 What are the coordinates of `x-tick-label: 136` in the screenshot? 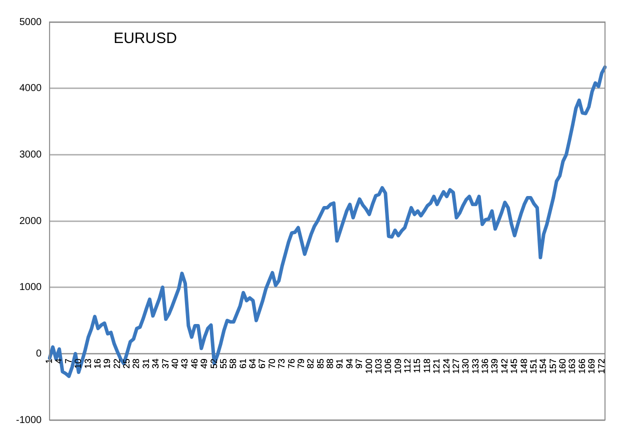 It's located at (485, 366).